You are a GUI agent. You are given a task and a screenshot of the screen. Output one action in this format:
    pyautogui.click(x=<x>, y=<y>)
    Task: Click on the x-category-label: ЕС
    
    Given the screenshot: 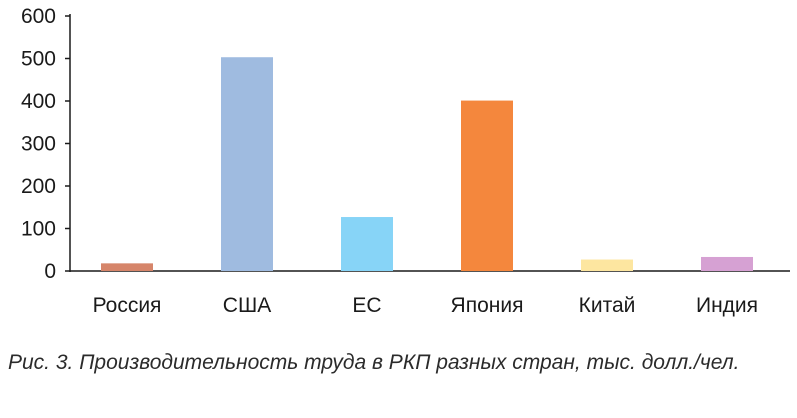 What is the action you would take?
    pyautogui.click(x=366, y=305)
    